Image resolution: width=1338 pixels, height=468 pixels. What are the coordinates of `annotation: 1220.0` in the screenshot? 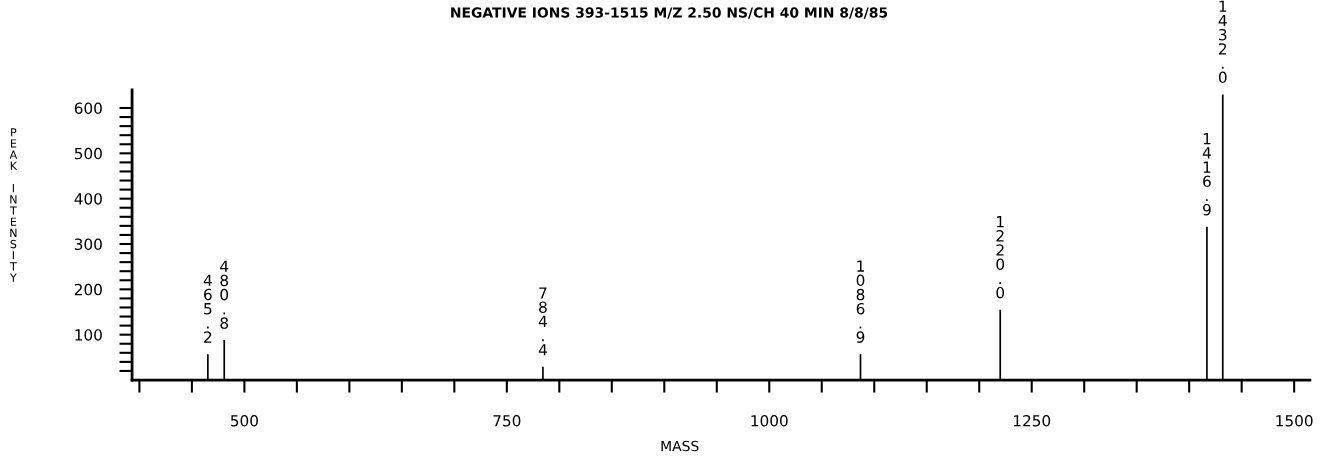 It's located at (1000, 257).